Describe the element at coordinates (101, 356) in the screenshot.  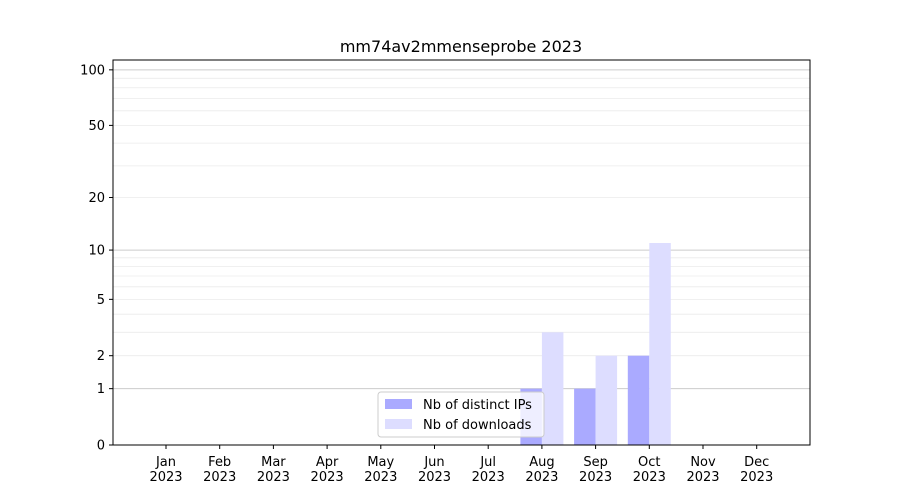
I see `y-tick-label: 2` at that location.